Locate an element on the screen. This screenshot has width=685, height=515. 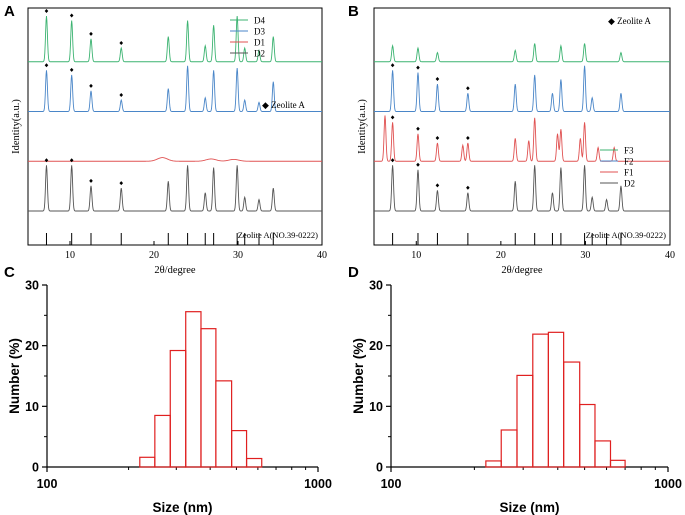
xrd-pattern-f2 is located at coordinates (522, 88).